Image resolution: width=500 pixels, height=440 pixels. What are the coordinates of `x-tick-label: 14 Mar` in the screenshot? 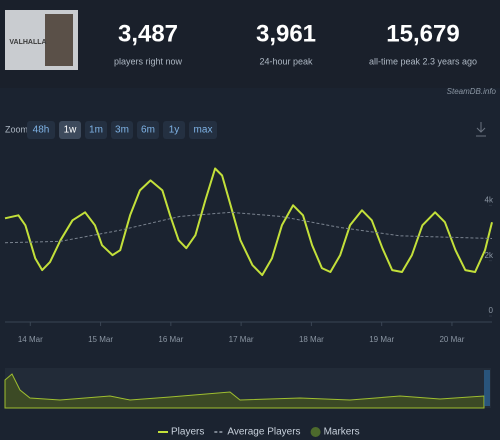 It's located at (30, 339).